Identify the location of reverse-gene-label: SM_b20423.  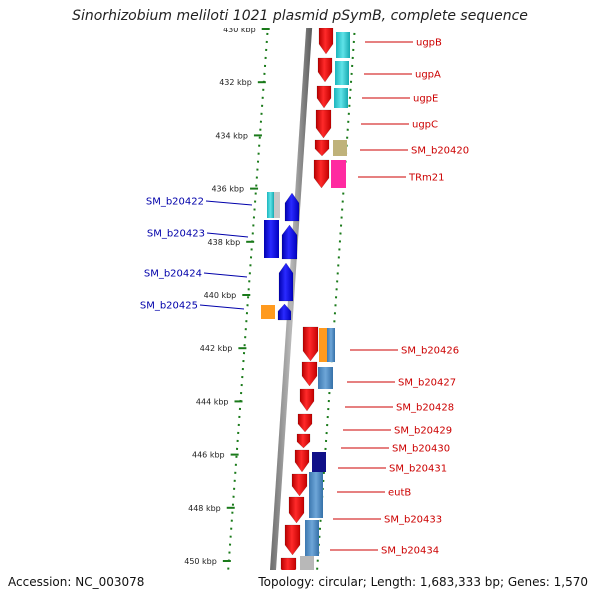
(176, 234).